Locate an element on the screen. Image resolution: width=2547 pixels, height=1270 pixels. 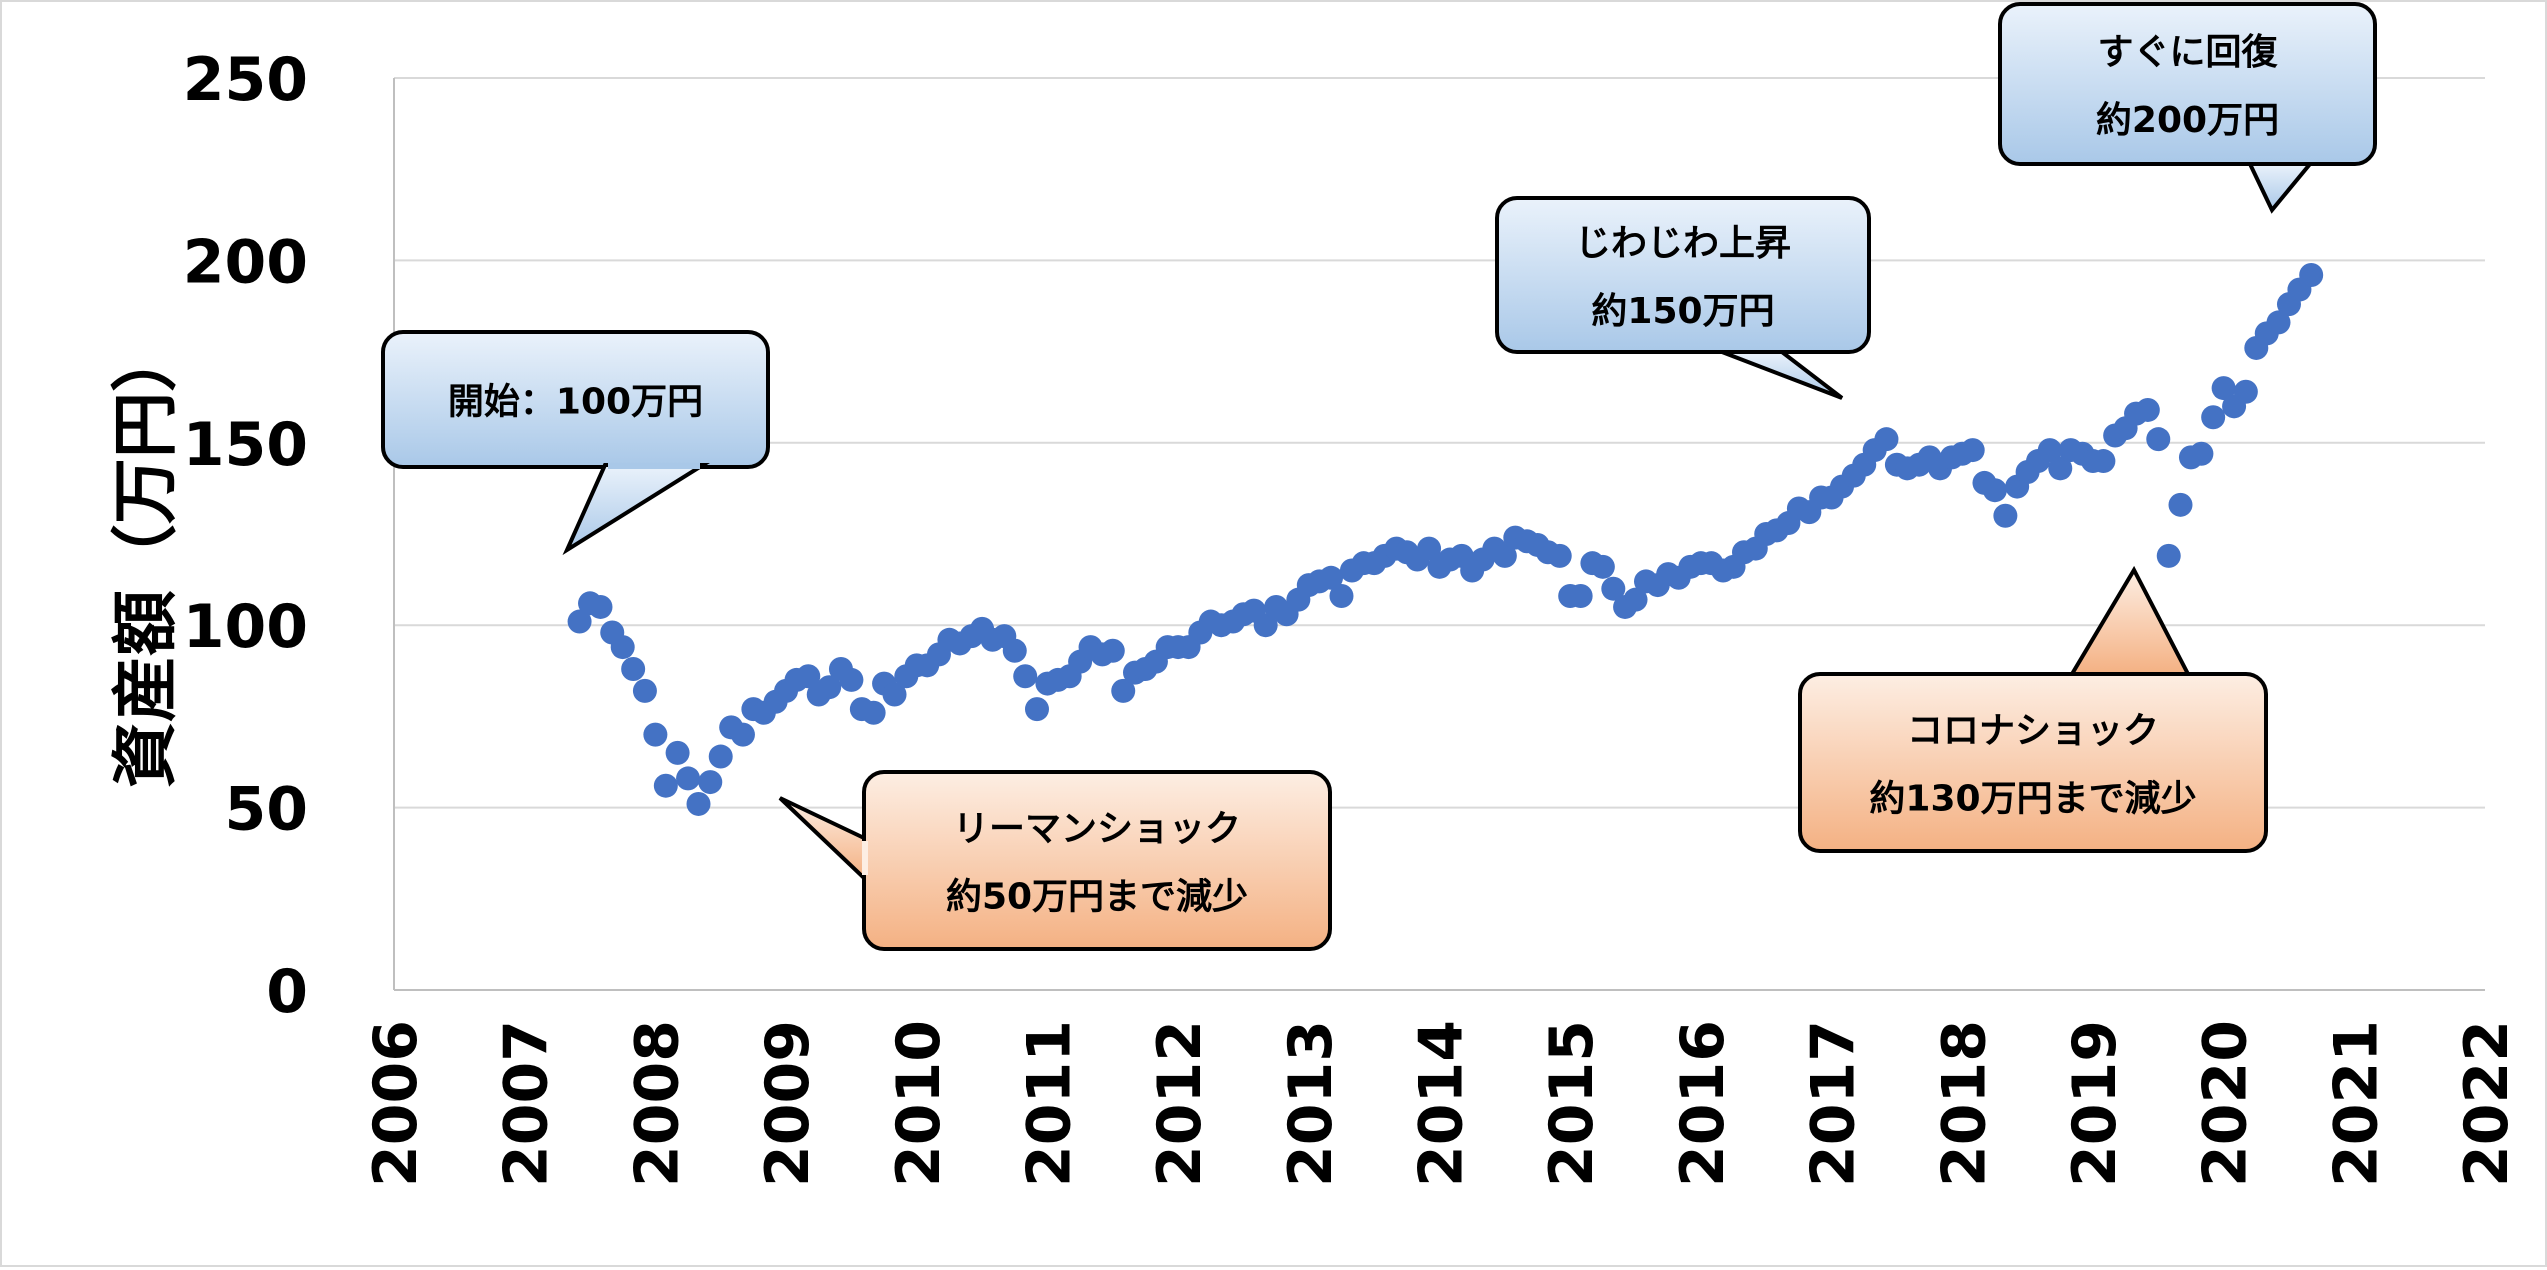
x-tick-label: 2011 is located at coordinates (1049, 1103).